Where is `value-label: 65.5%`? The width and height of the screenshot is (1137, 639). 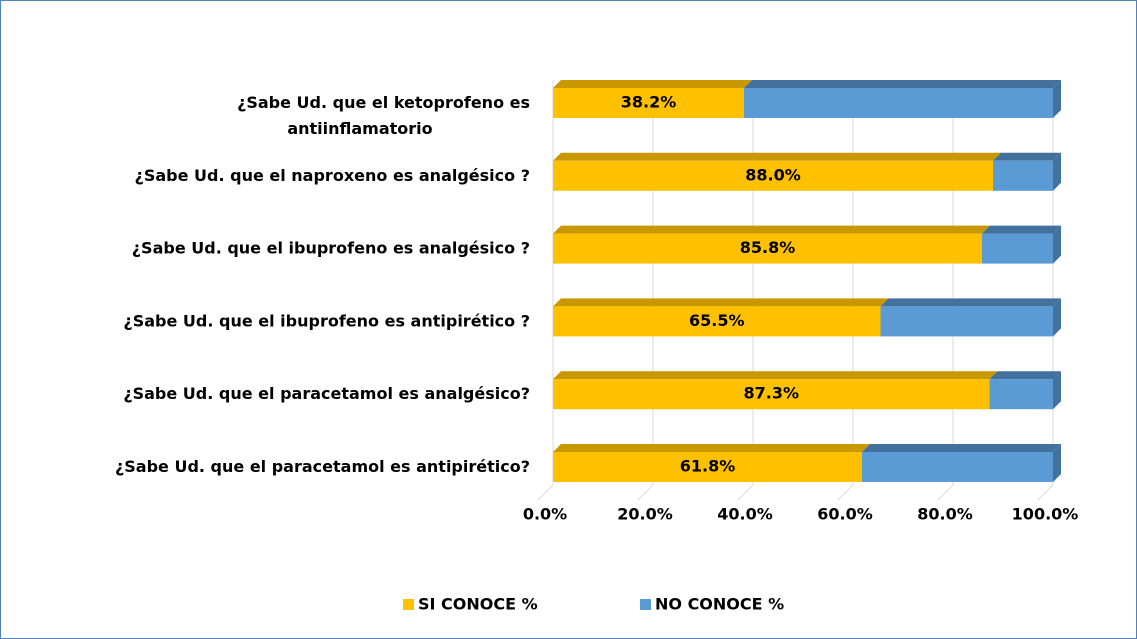
value-label: 65.5% is located at coordinates (717, 320).